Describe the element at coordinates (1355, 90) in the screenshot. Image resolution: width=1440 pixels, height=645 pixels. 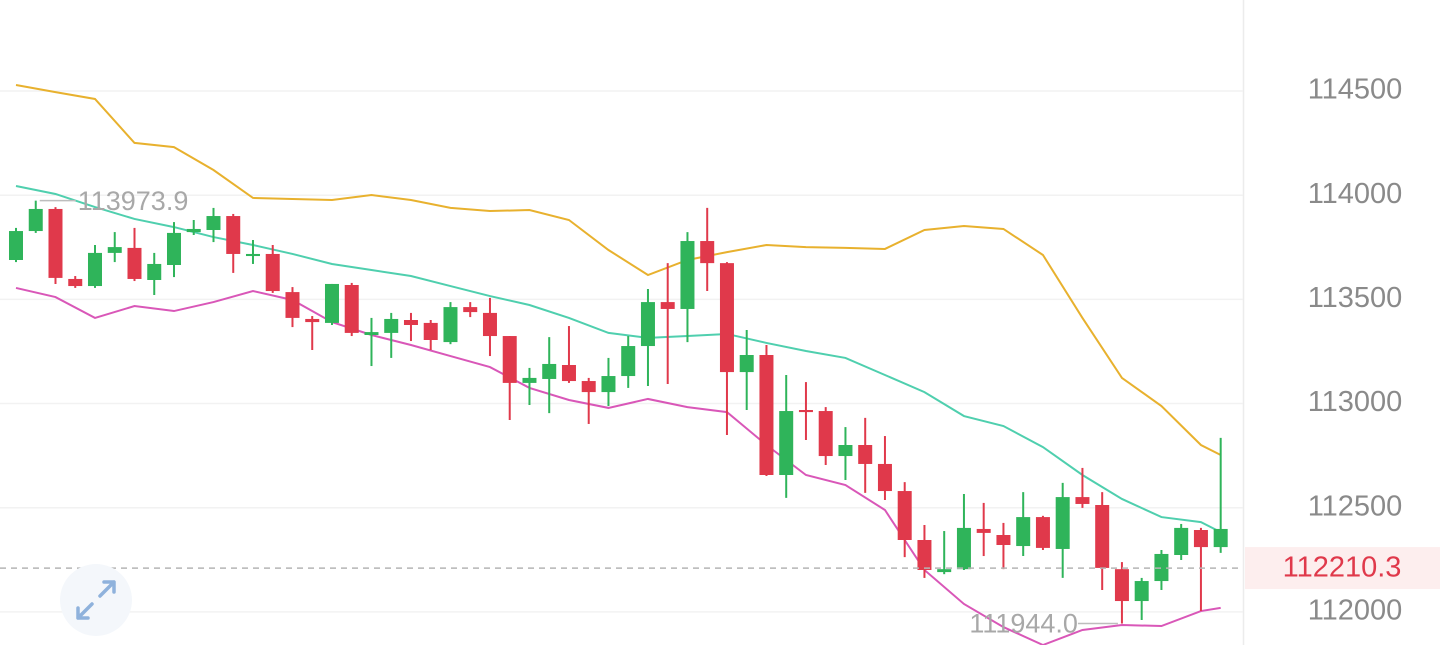
I see `y-tick-label: 114500` at that location.